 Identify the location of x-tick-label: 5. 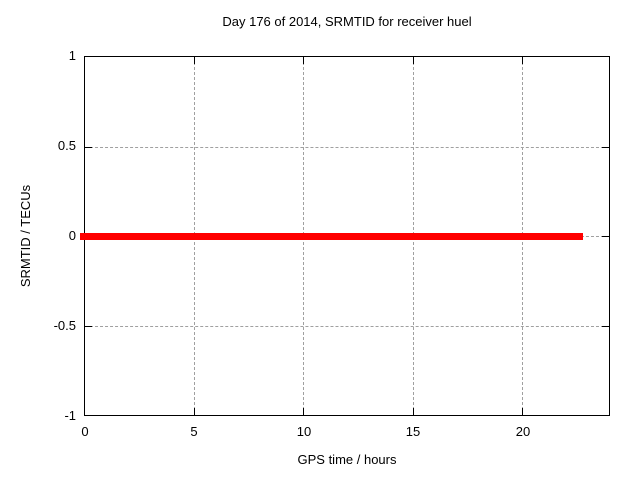
(194, 431).